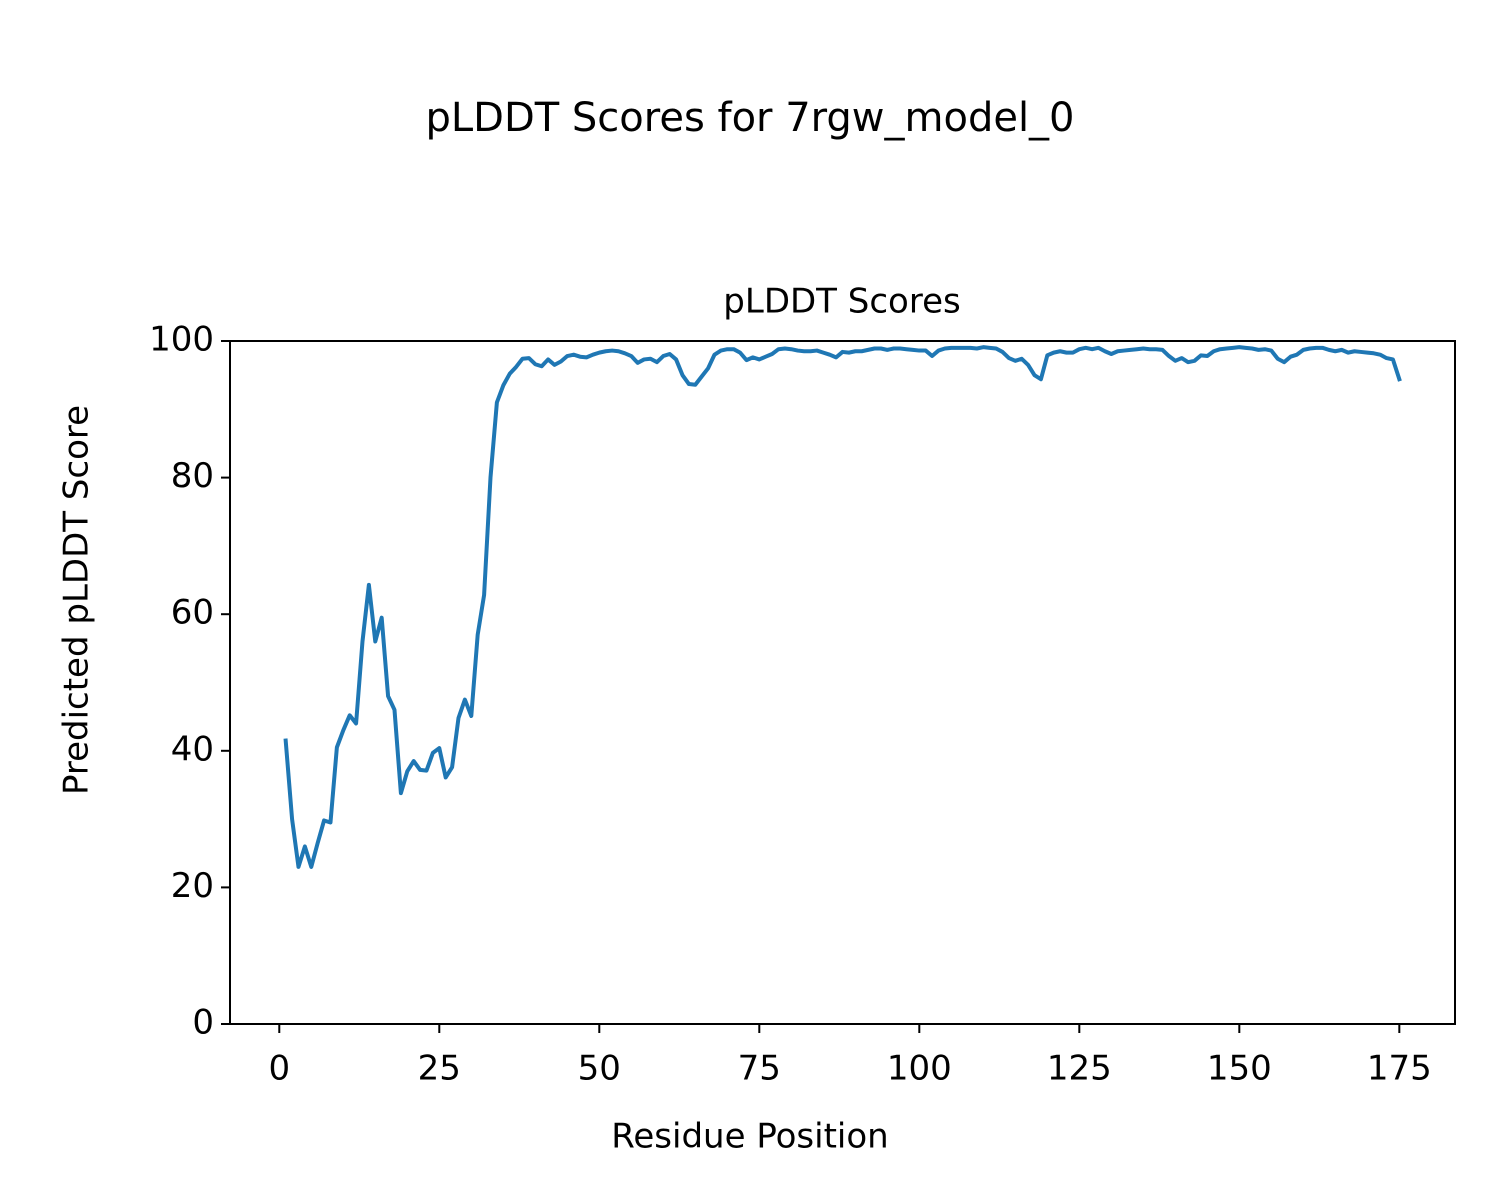  Describe the element at coordinates (1079, 1069) in the screenshot. I see `x-tick-label: 125` at that location.